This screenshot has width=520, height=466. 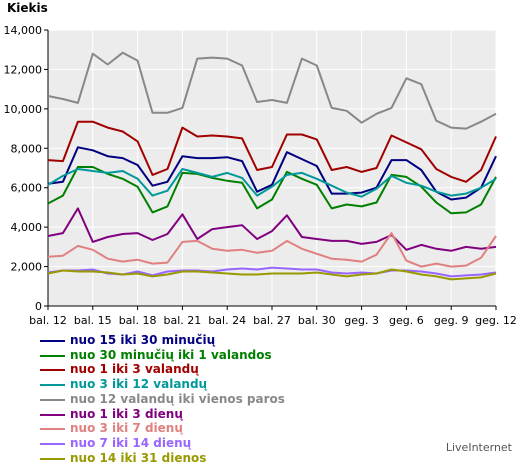 What do you see at coordinates (317, 320) in the screenshot?
I see `x-tick-label: bal. 30` at bounding box center [317, 320].